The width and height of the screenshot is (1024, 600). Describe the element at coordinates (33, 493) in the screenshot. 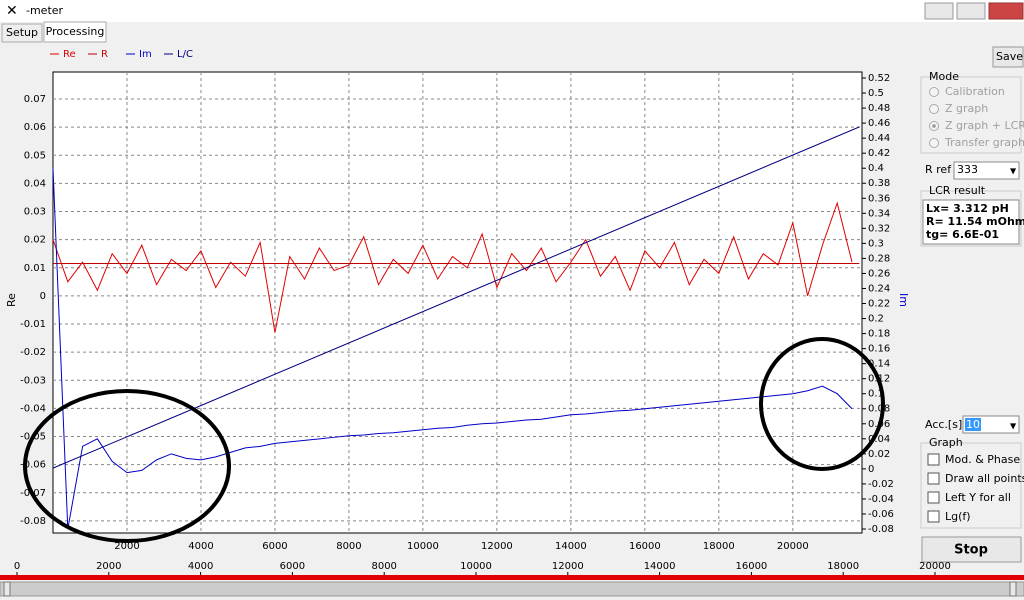

I see `y-tick-label: -0.07` at that location.